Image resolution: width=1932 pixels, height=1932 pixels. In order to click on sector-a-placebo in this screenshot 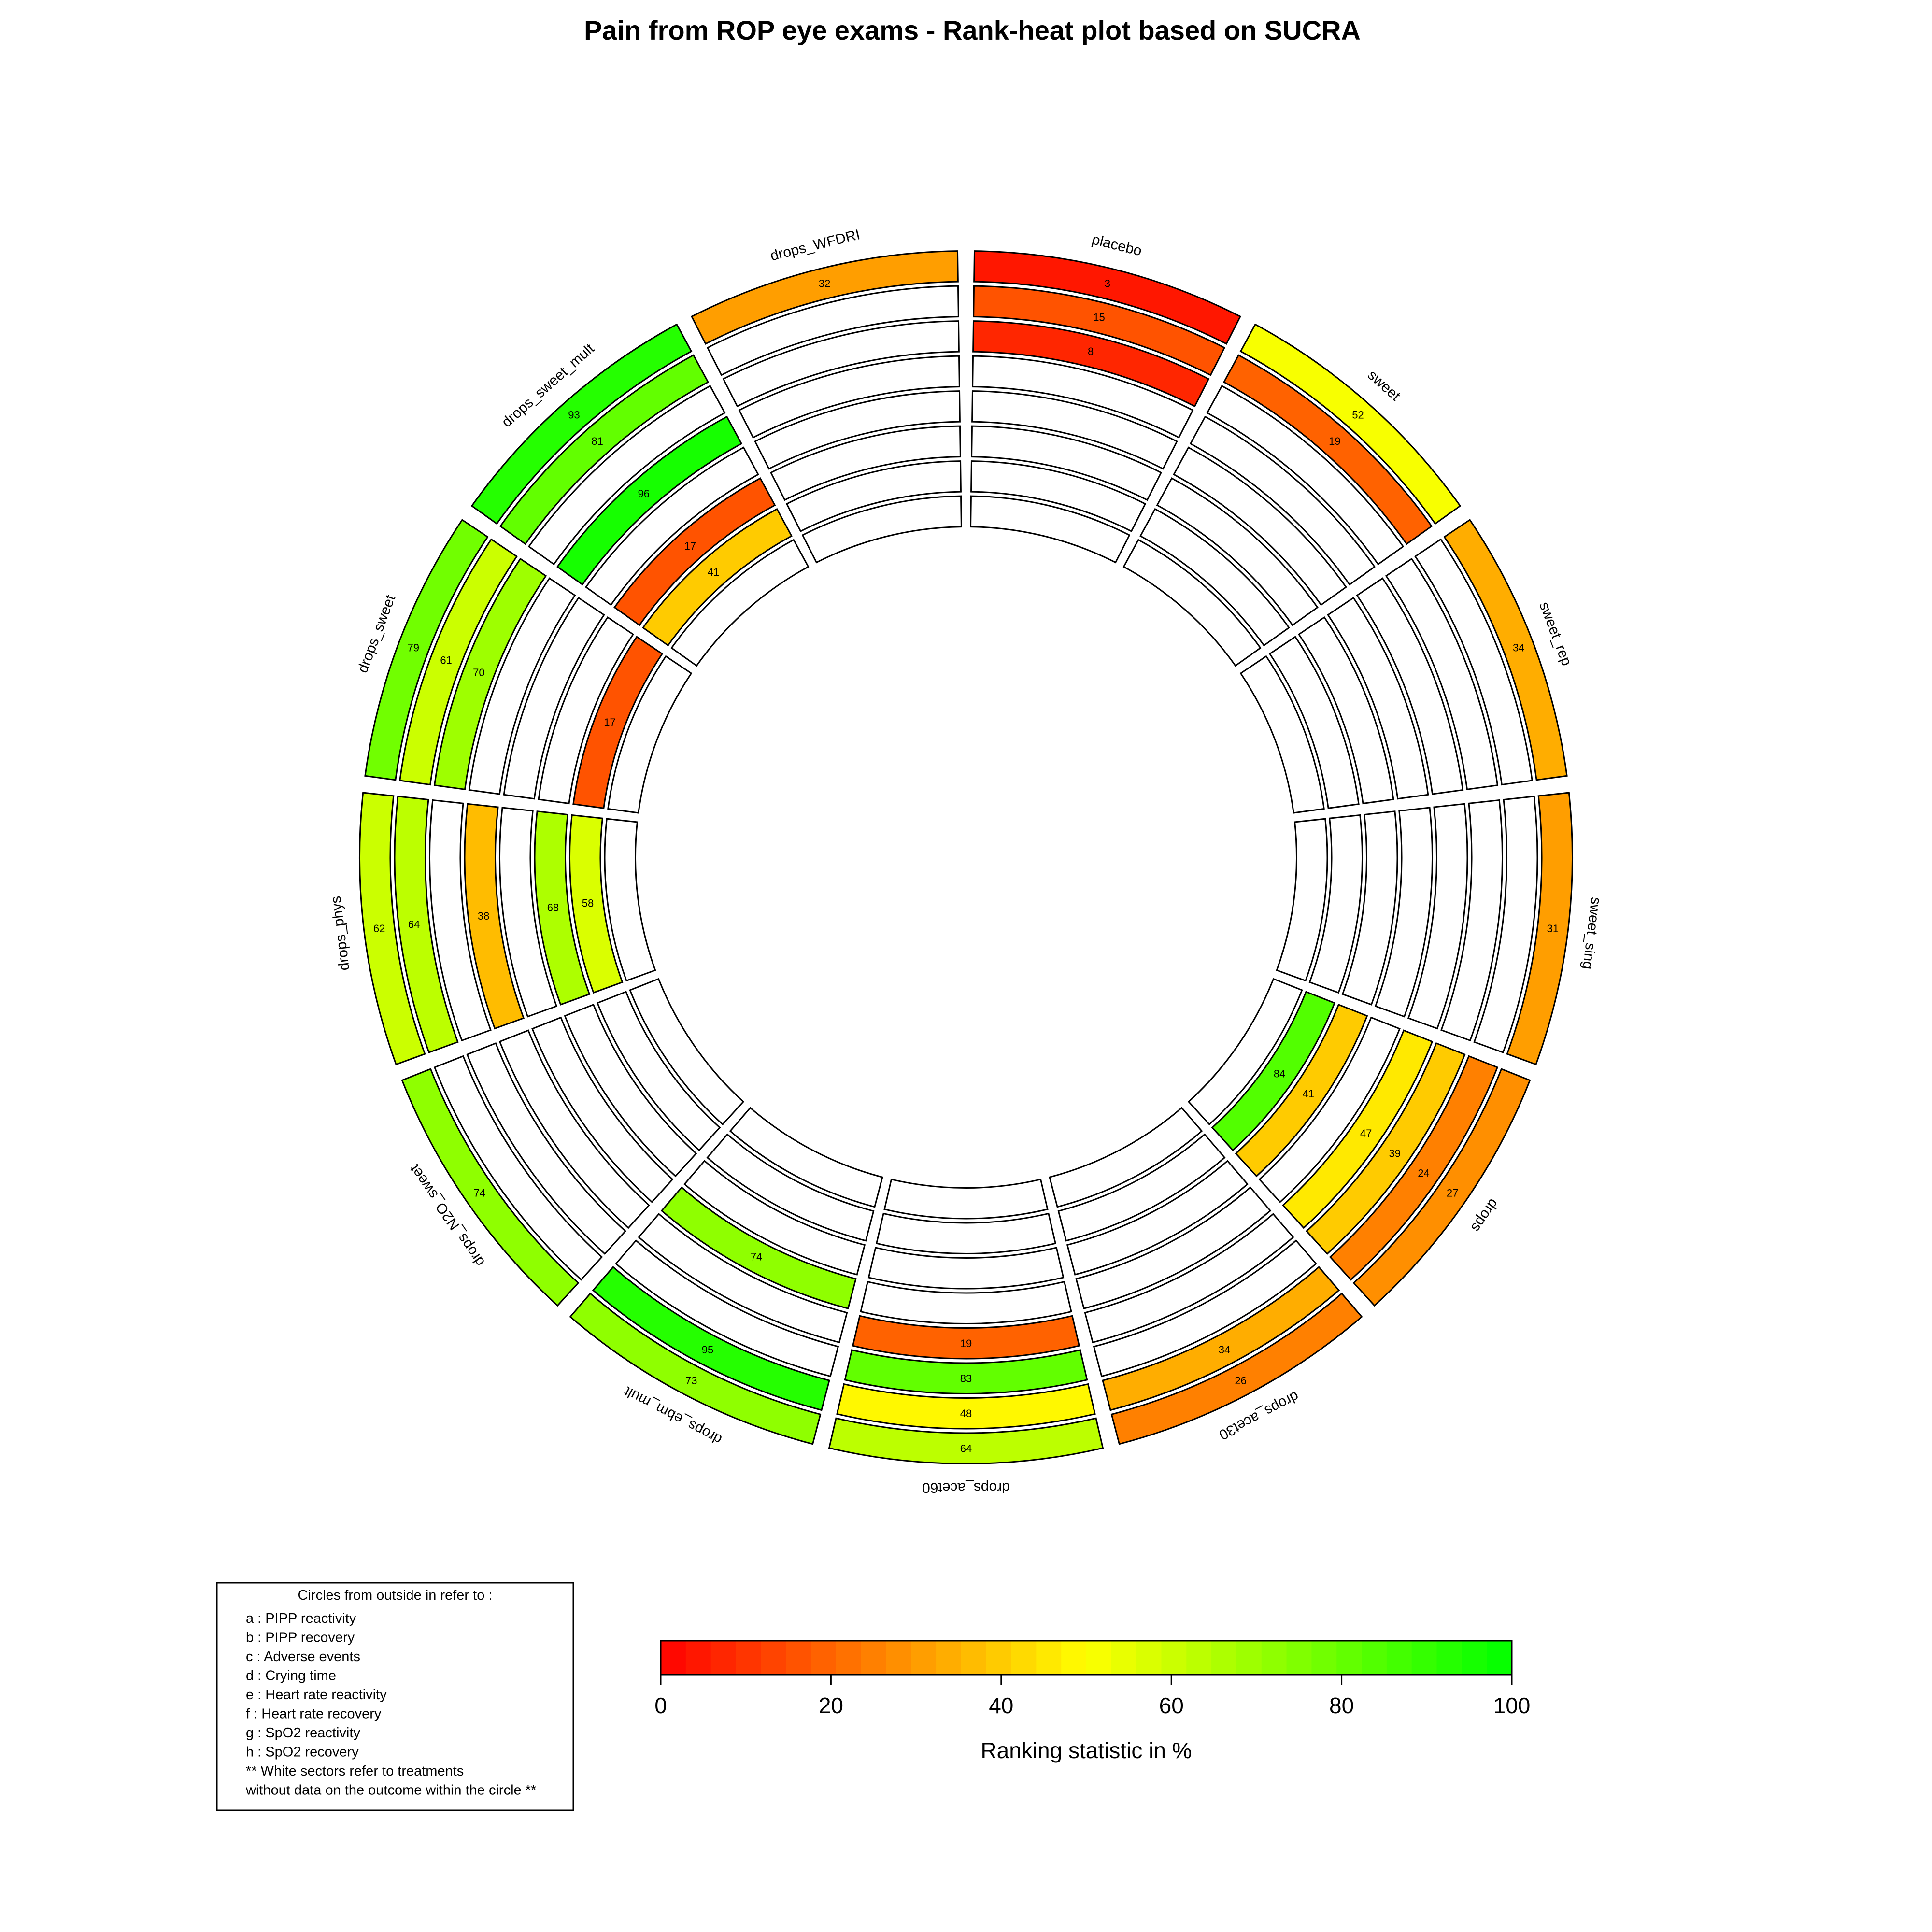, I will do `click(1107, 297)`.